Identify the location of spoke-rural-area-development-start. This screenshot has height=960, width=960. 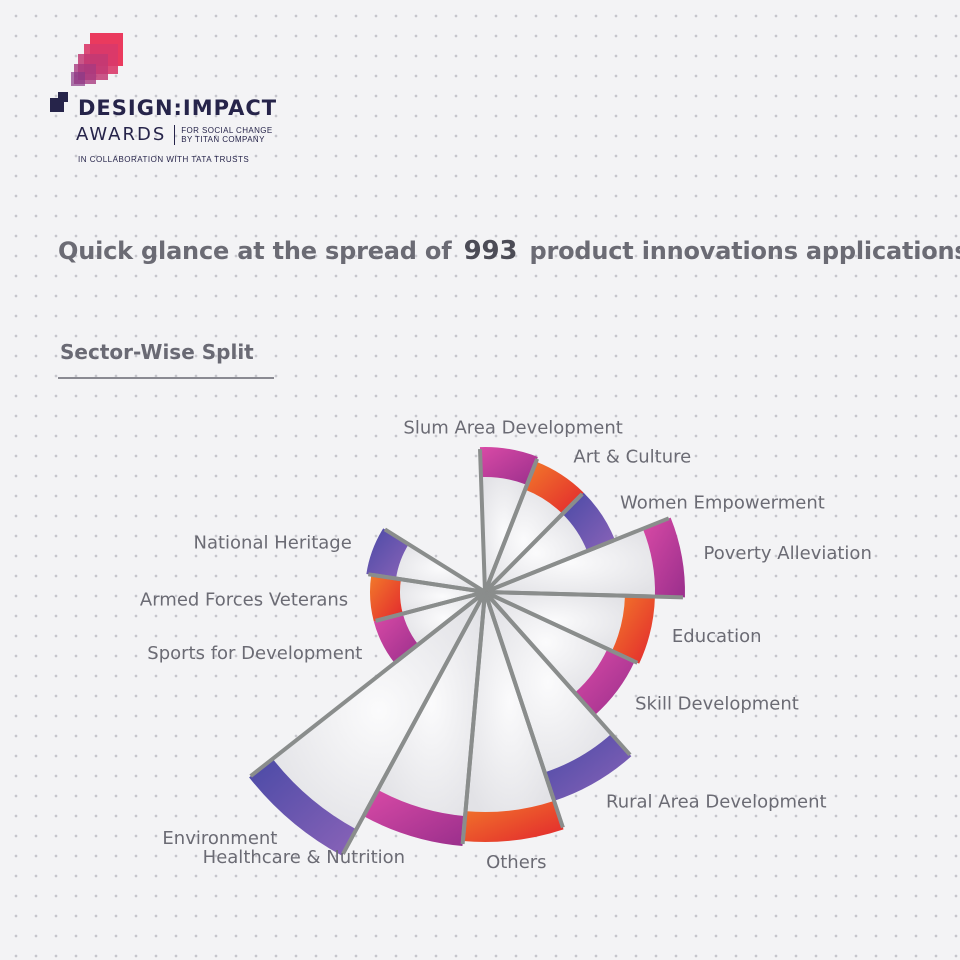
(557, 673).